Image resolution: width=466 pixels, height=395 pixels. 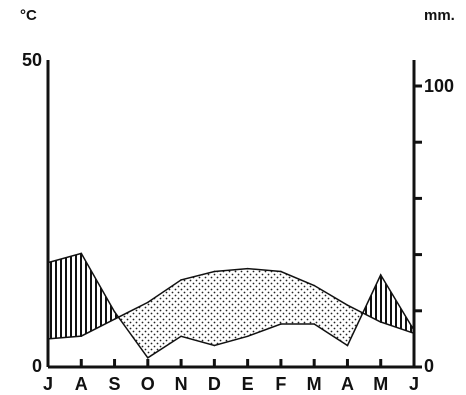 What do you see at coordinates (28, 15) in the screenshot?
I see `left-axis-unit: °C` at bounding box center [28, 15].